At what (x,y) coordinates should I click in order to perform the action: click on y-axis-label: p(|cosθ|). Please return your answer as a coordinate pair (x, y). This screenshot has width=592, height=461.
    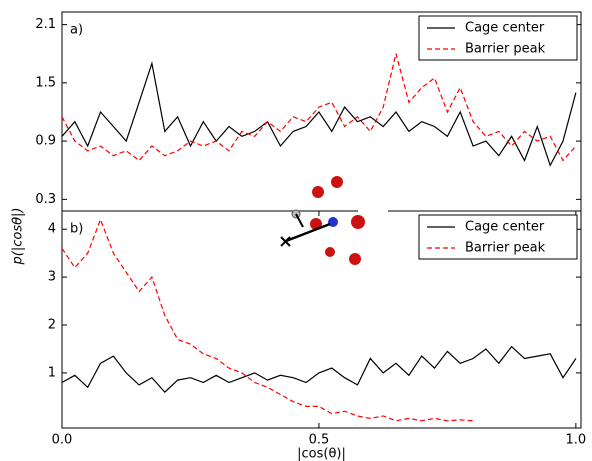
    Looking at the image, I should click on (18, 237).